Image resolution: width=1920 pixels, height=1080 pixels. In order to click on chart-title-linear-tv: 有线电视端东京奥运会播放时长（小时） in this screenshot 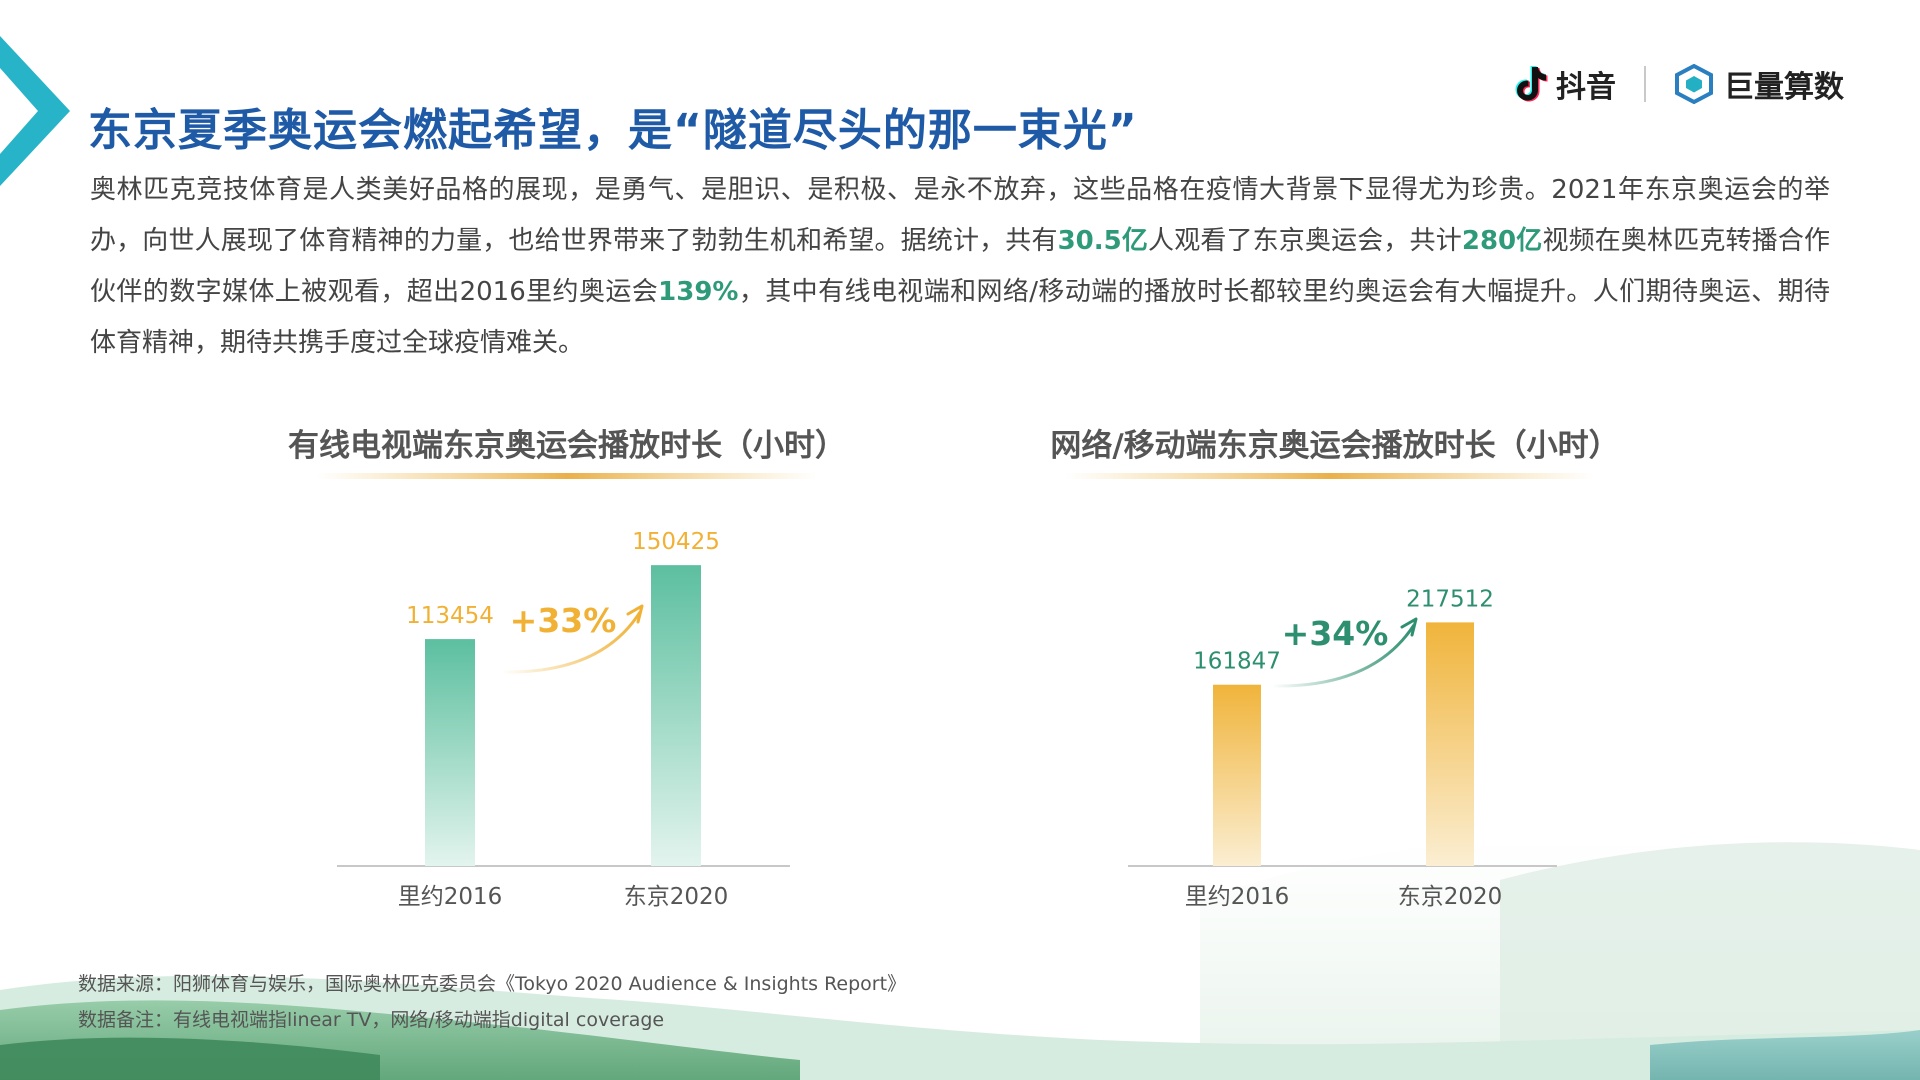, I will do `click(567, 446)`.